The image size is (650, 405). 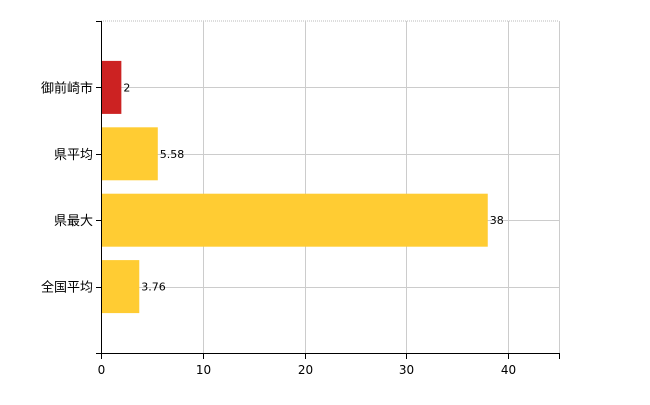 I want to click on data-label-1: 2, so click(x=126, y=87).